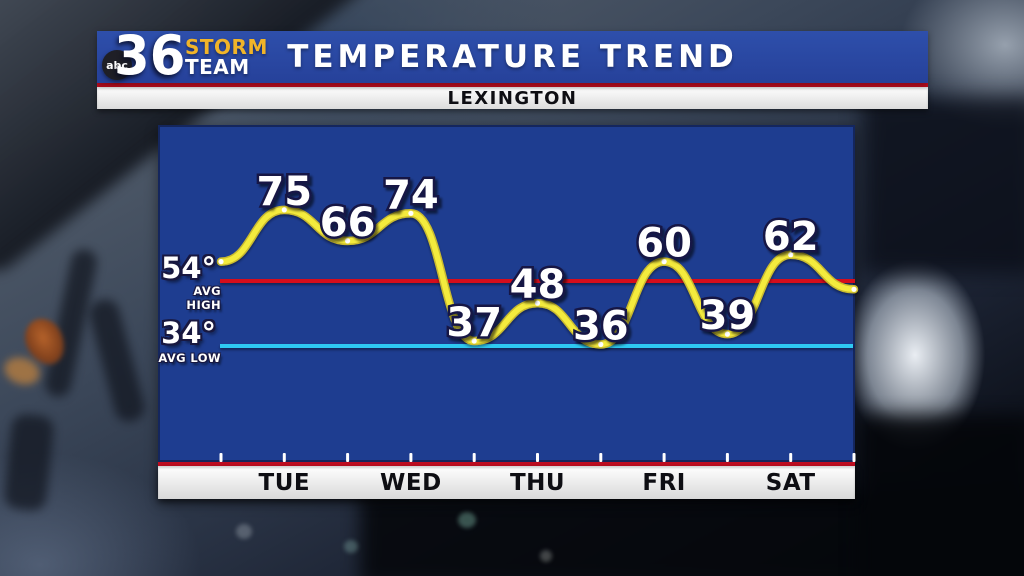  What do you see at coordinates (411, 195) in the screenshot?
I see `temp-value-label: 74` at bounding box center [411, 195].